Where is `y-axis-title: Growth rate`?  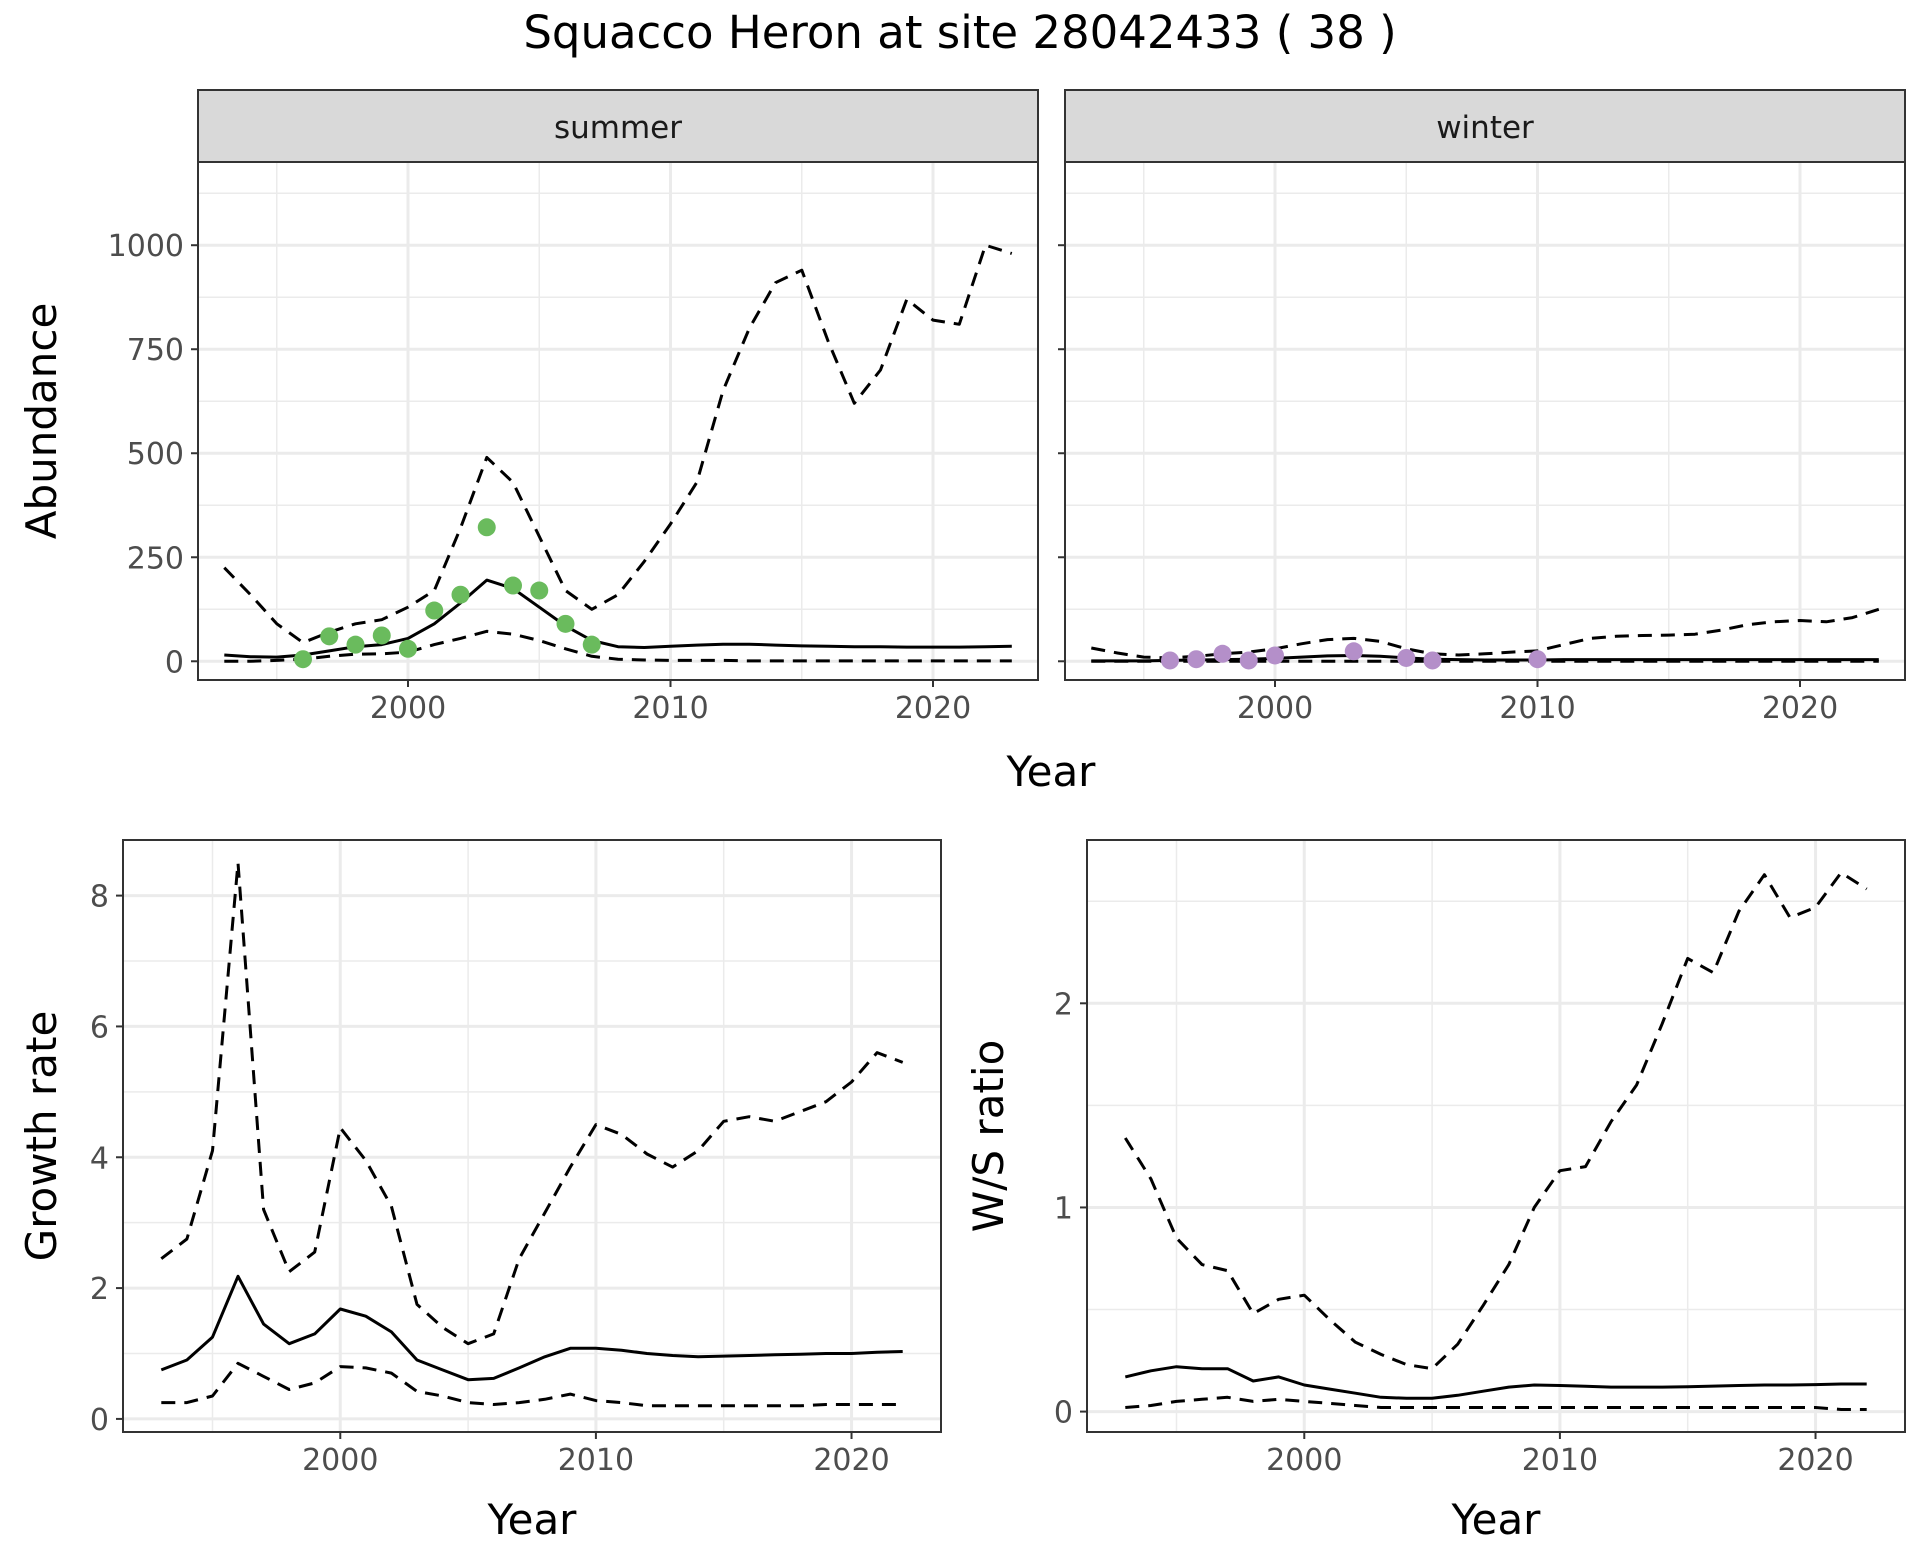
y-axis-title: Growth rate is located at coordinates (41, 1136).